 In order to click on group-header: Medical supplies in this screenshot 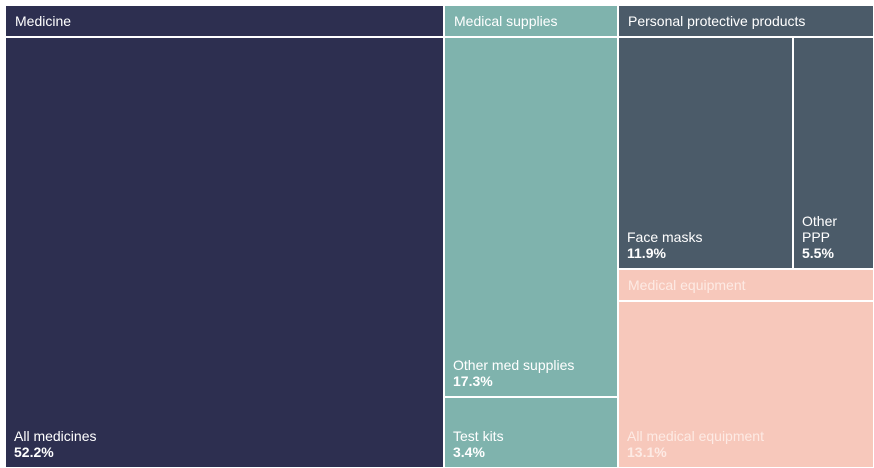, I will do `click(531, 21)`.